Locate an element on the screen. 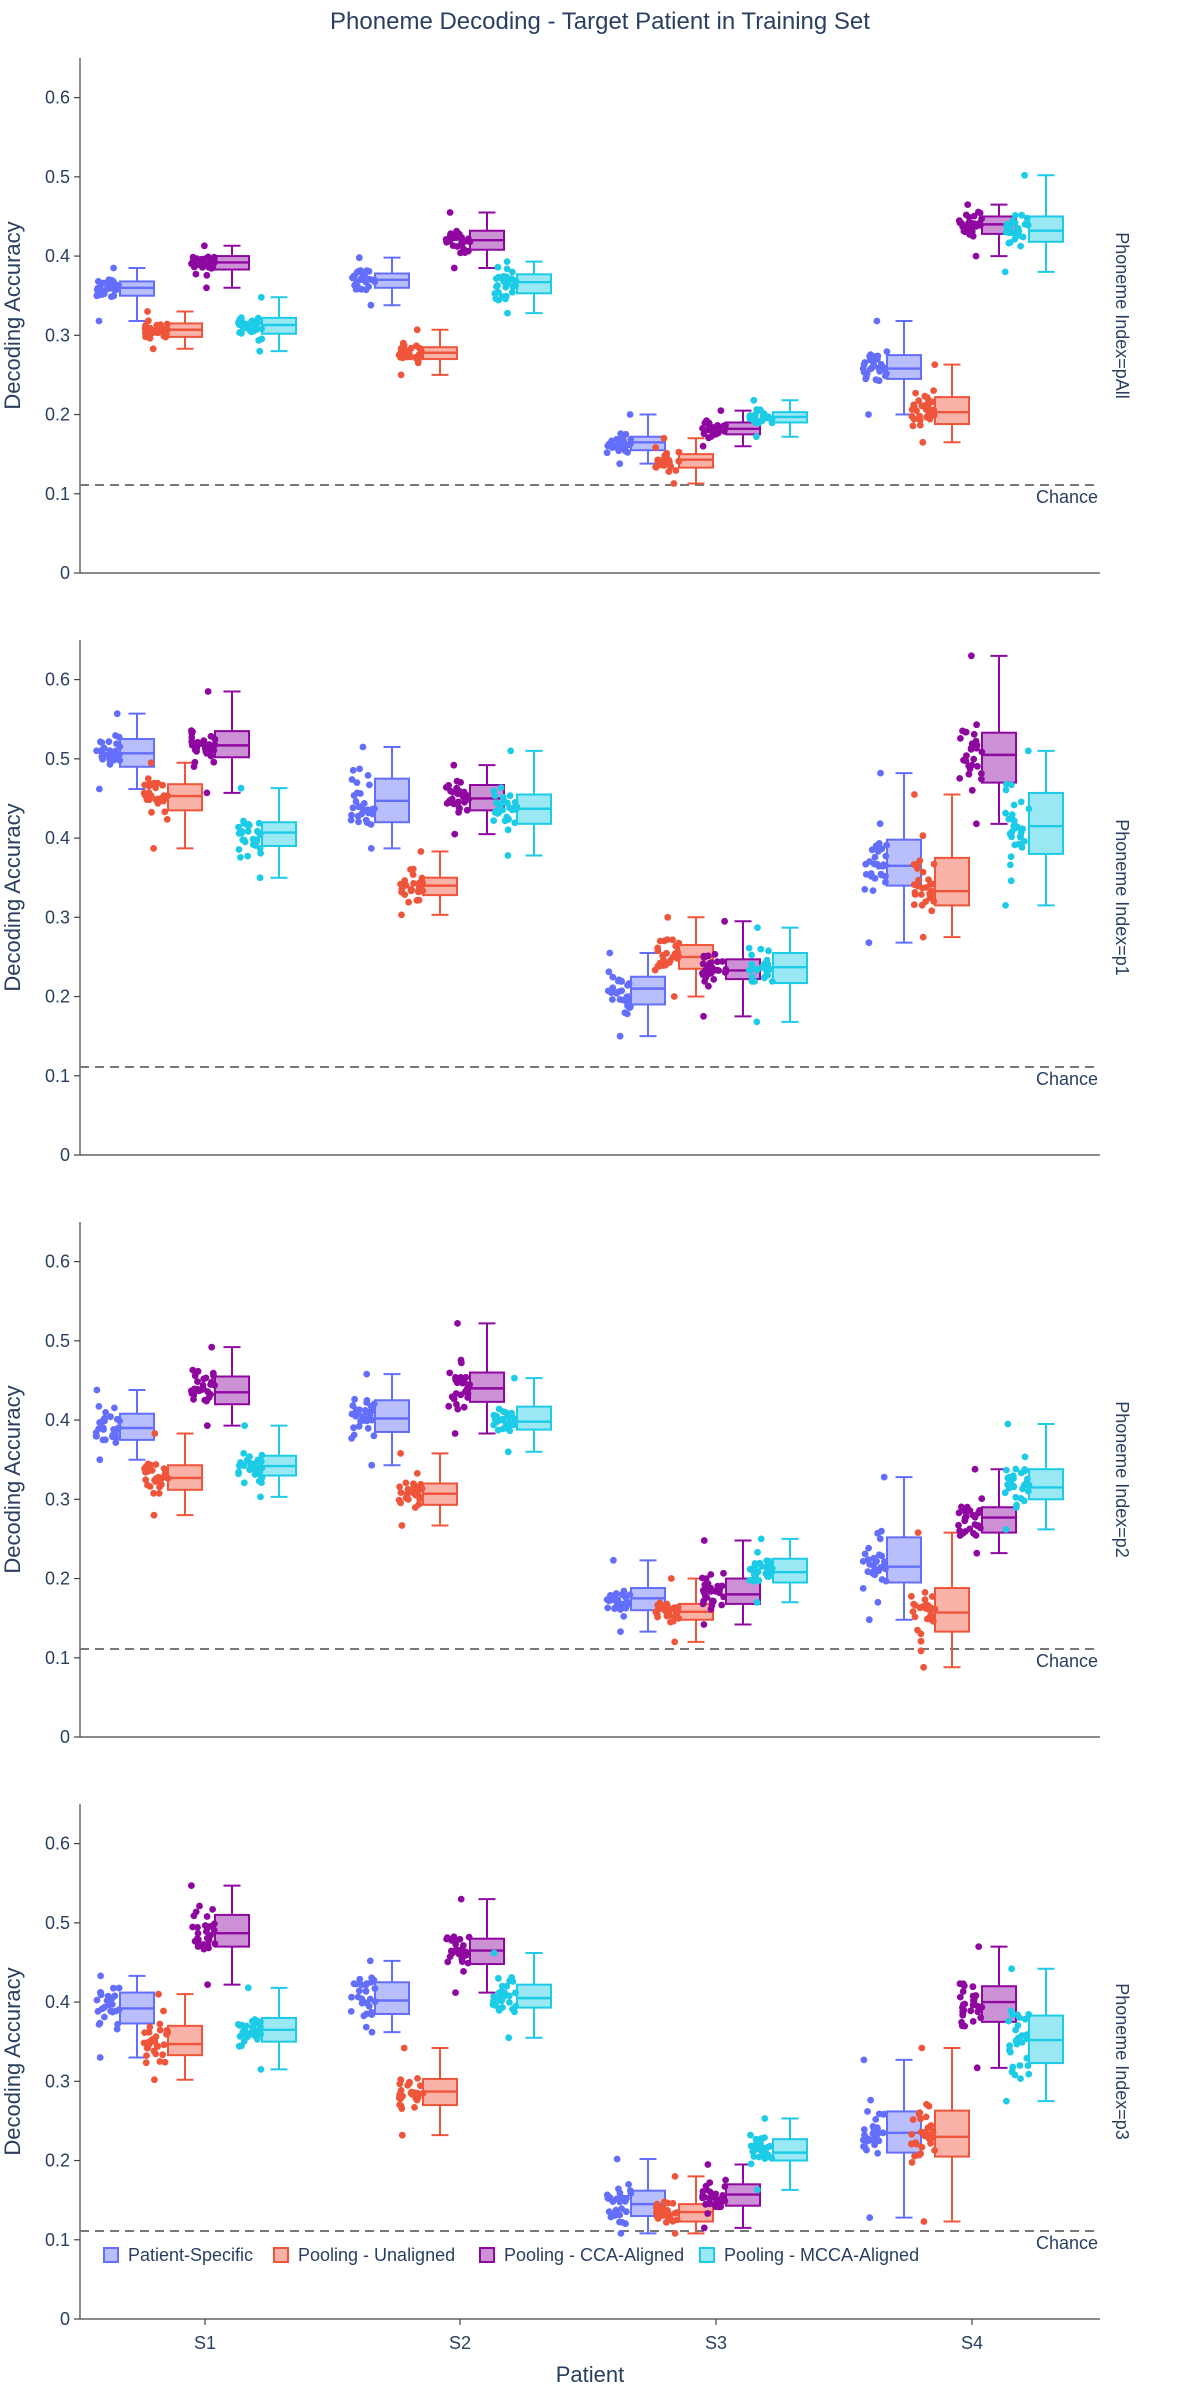 This screenshot has height=2400, width=1200. y-tick-label: 0.6 is located at coordinates (57, 98).